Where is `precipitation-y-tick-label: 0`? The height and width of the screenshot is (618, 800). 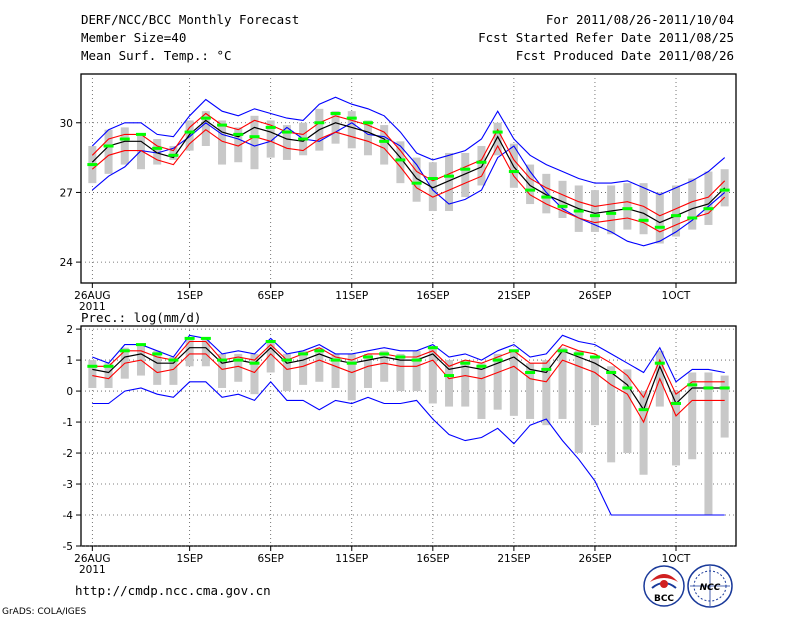
precipitation-y-tick-label: 0 is located at coordinates (69, 392).